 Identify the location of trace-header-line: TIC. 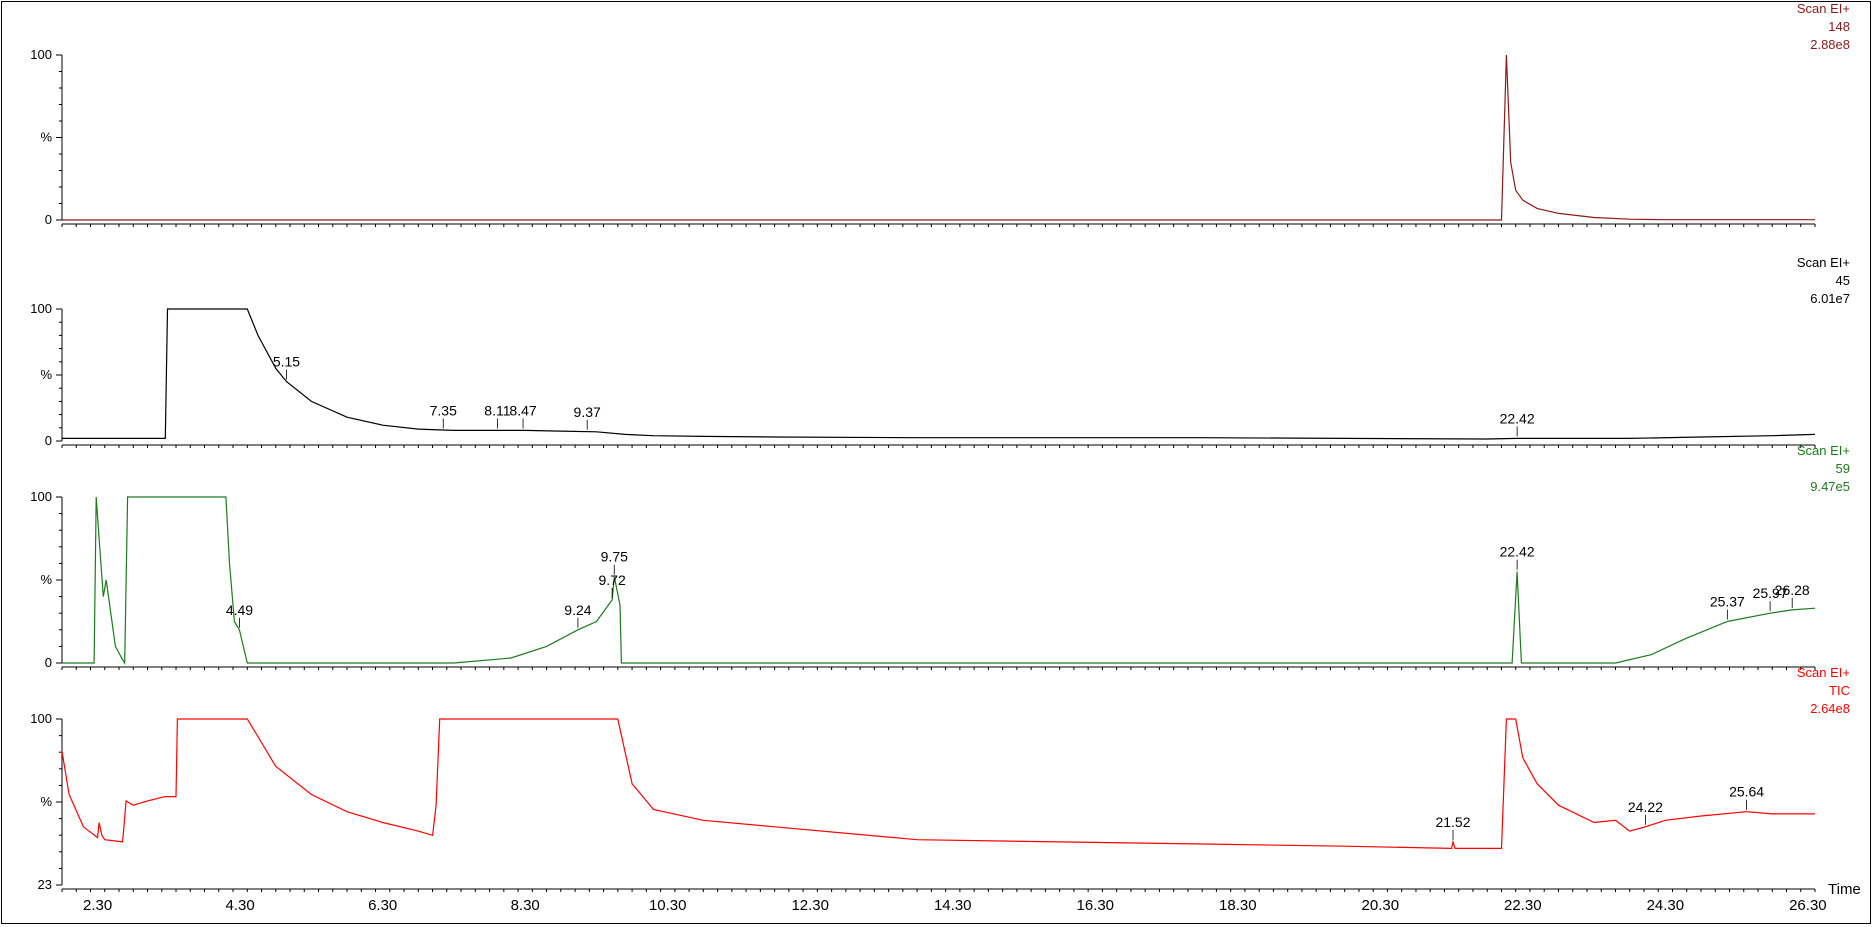
(1839, 690).